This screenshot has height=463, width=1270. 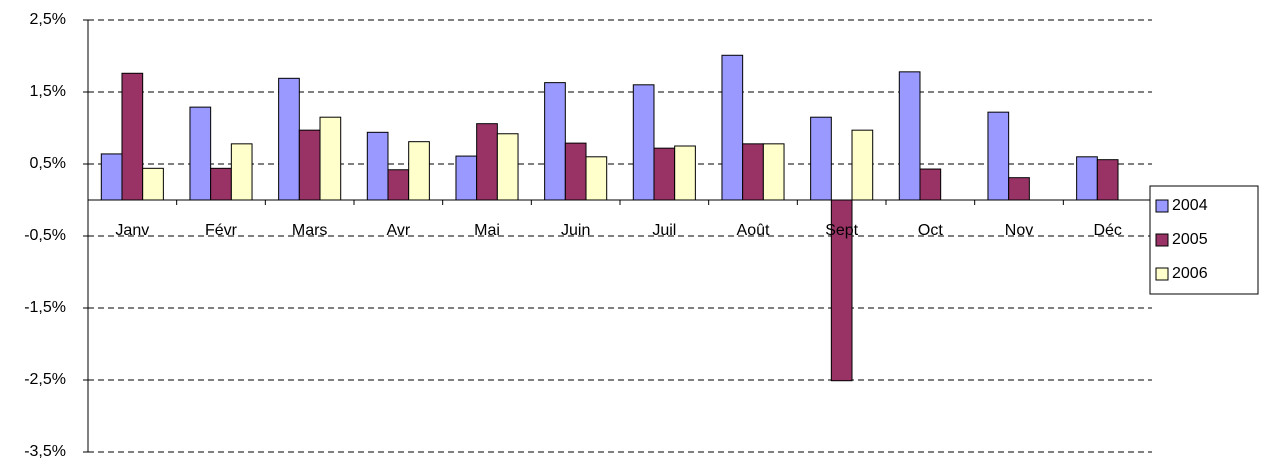 What do you see at coordinates (1190, 273) in the screenshot?
I see `legend-label: 2006` at bounding box center [1190, 273].